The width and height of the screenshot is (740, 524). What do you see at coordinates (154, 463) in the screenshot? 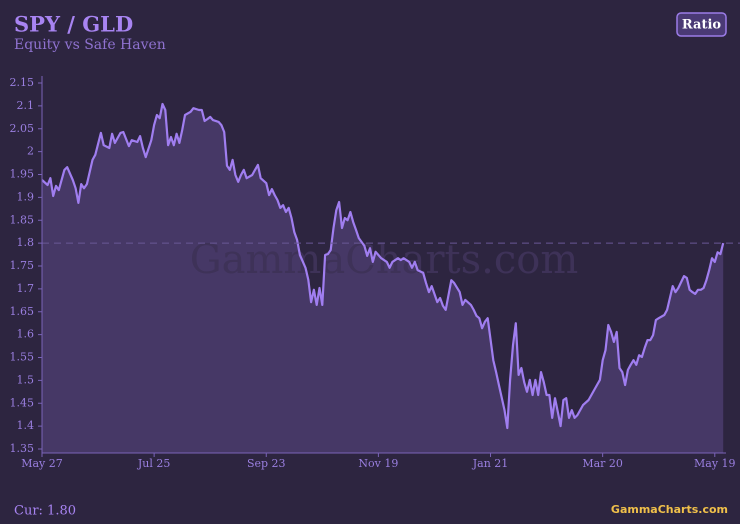
I see `x-tick-label: Jul 25` at bounding box center [154, 463].